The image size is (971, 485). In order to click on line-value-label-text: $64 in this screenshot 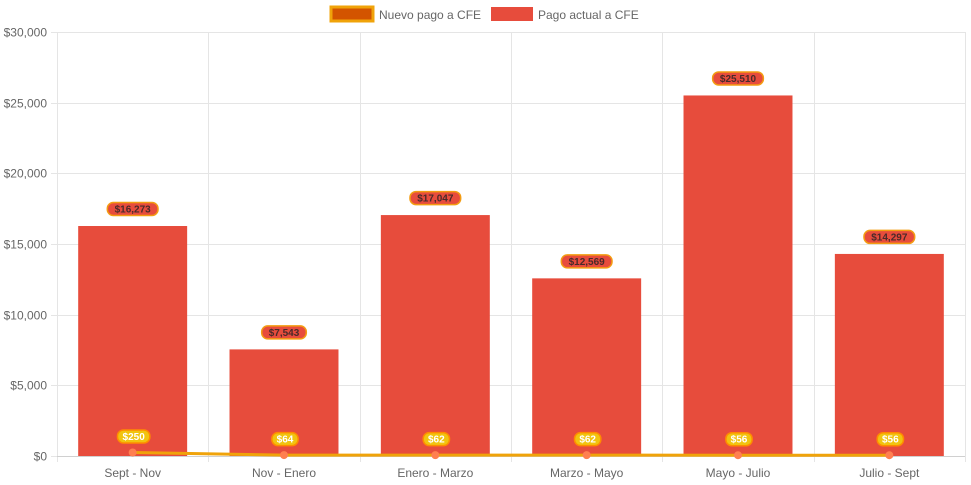, I will do `click(285, 440)`.